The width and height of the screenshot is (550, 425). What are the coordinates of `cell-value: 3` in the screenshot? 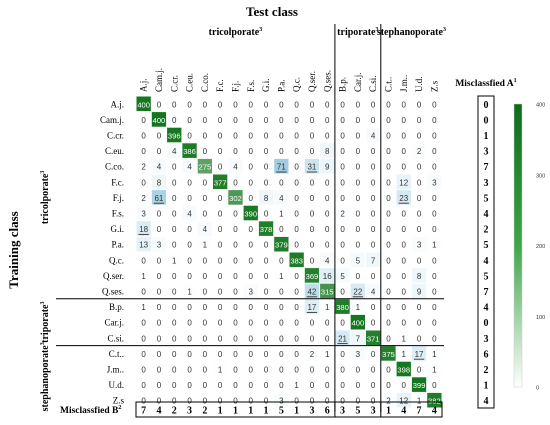 It's located at (159, 245).